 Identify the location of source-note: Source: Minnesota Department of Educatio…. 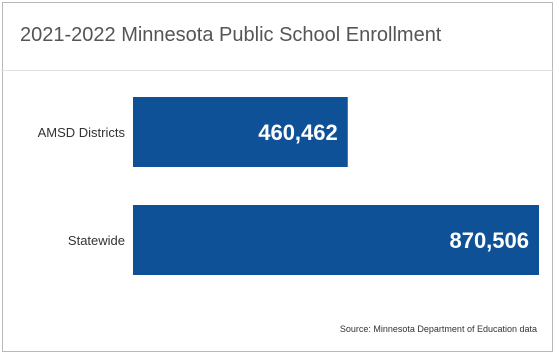
(438, 329).